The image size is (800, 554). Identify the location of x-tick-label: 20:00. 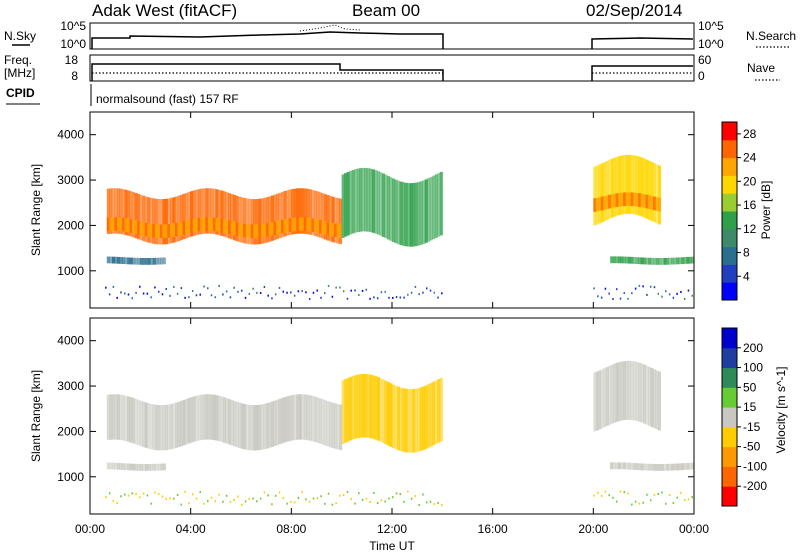
(593, 529).